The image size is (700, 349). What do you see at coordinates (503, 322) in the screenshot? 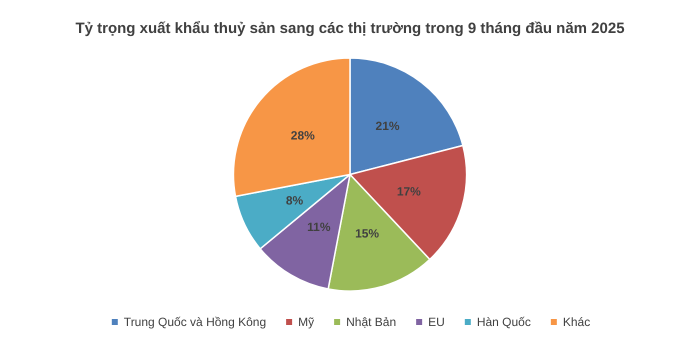
I see `legend-label: Hàn Quốc` at bounding box center [503, 322].